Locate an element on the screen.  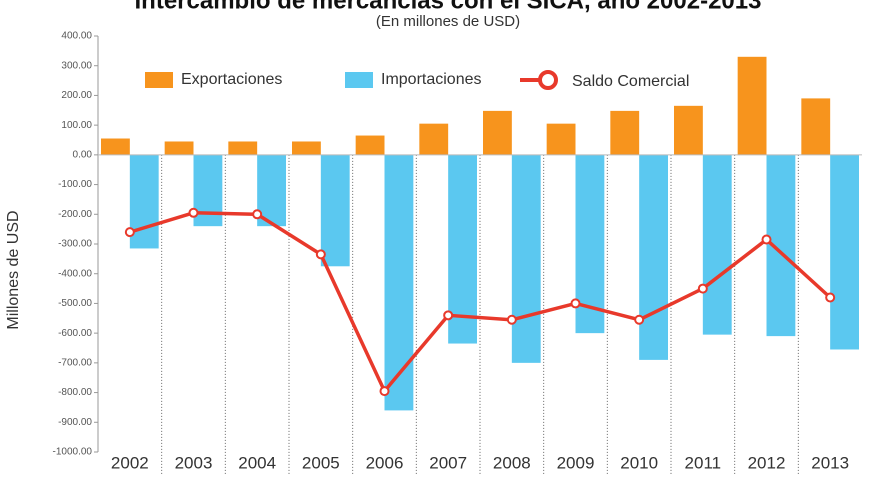
x-tick-label: 2002 is located at coordinates (130, 462).